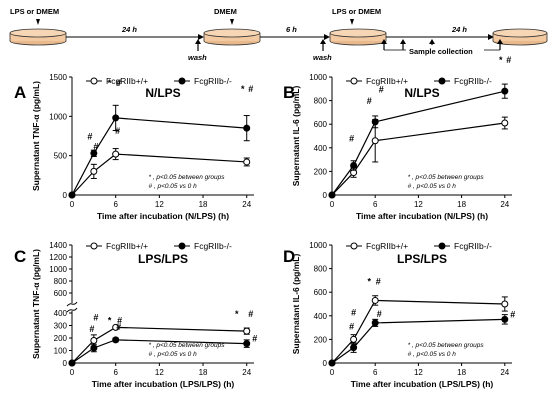  Describe the element at coordinates (459, 29) in the screenshot. I see `duration3-label: 24 h` at that location.